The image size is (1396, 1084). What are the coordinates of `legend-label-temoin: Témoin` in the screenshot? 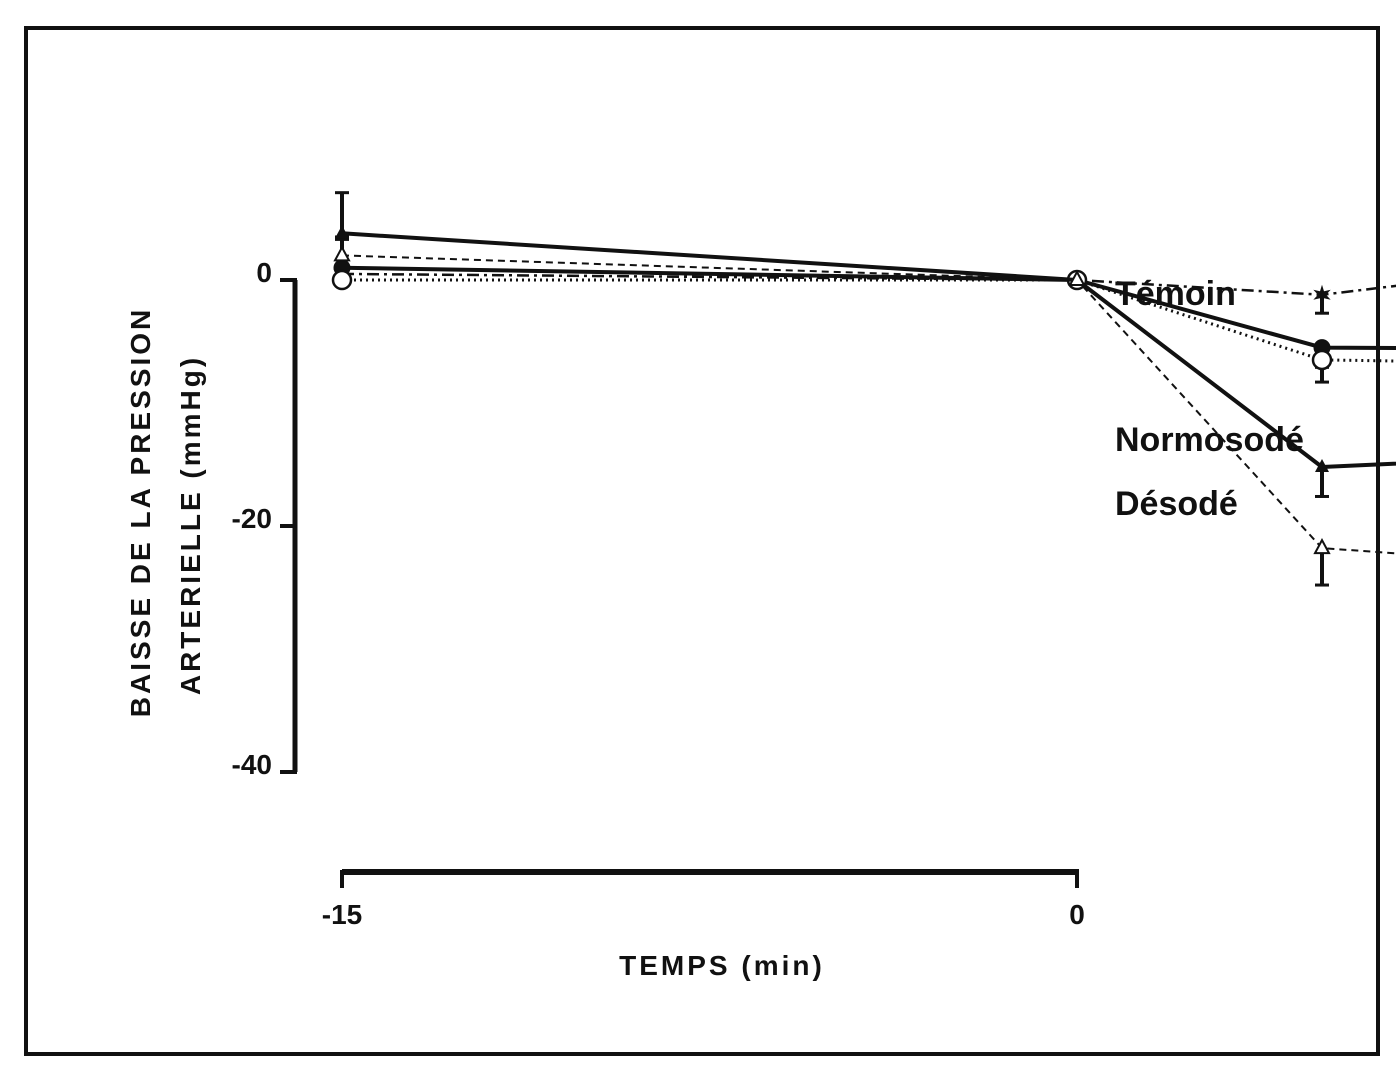 It's located at (1175, 294).